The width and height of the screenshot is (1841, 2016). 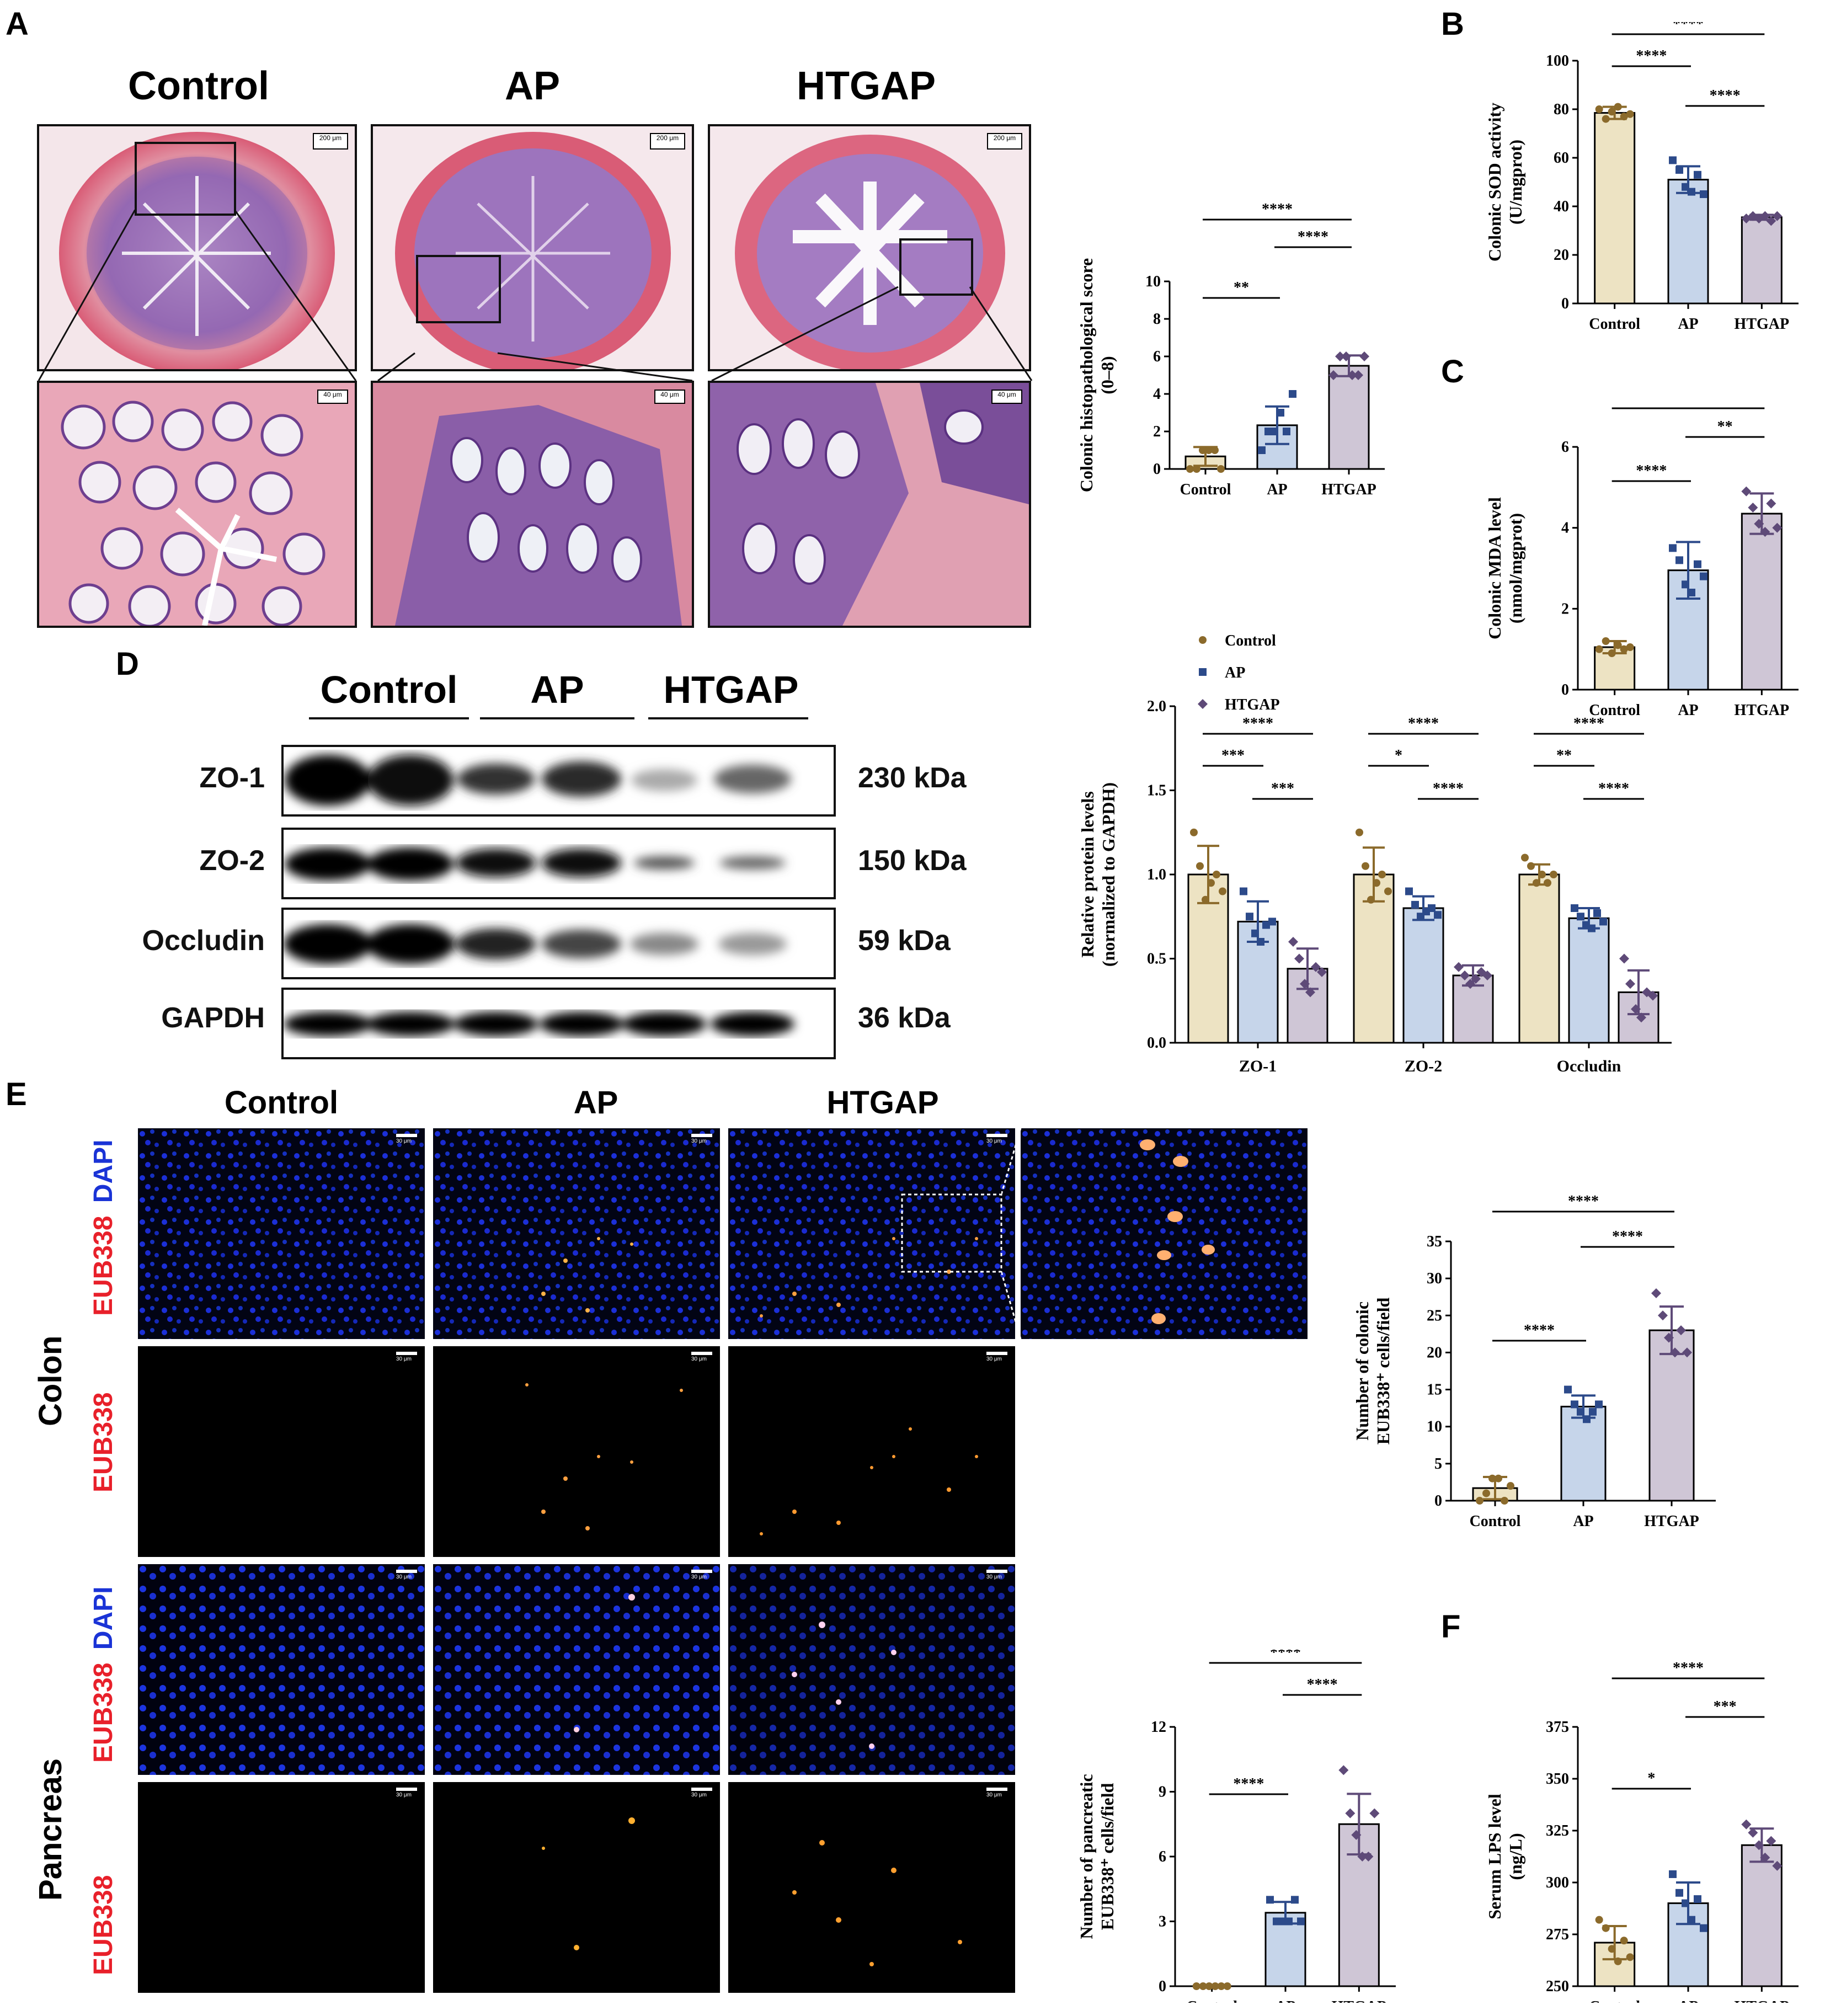 I want to click on fl-column-htgap: HTGAP, so click(x=882, y=1103).